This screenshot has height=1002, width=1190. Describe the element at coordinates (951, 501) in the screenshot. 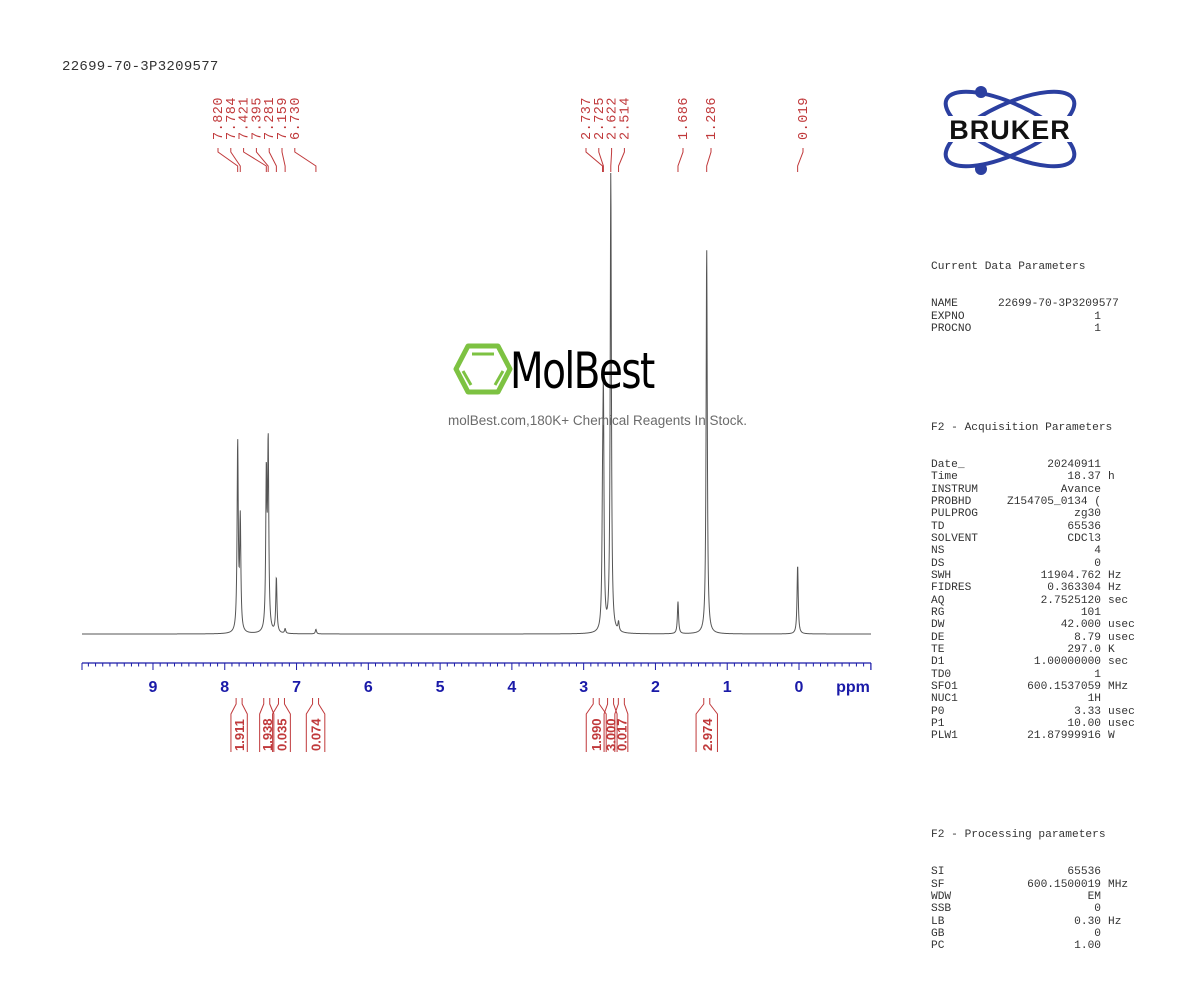

I see `param-key: PROBHD` at that location.